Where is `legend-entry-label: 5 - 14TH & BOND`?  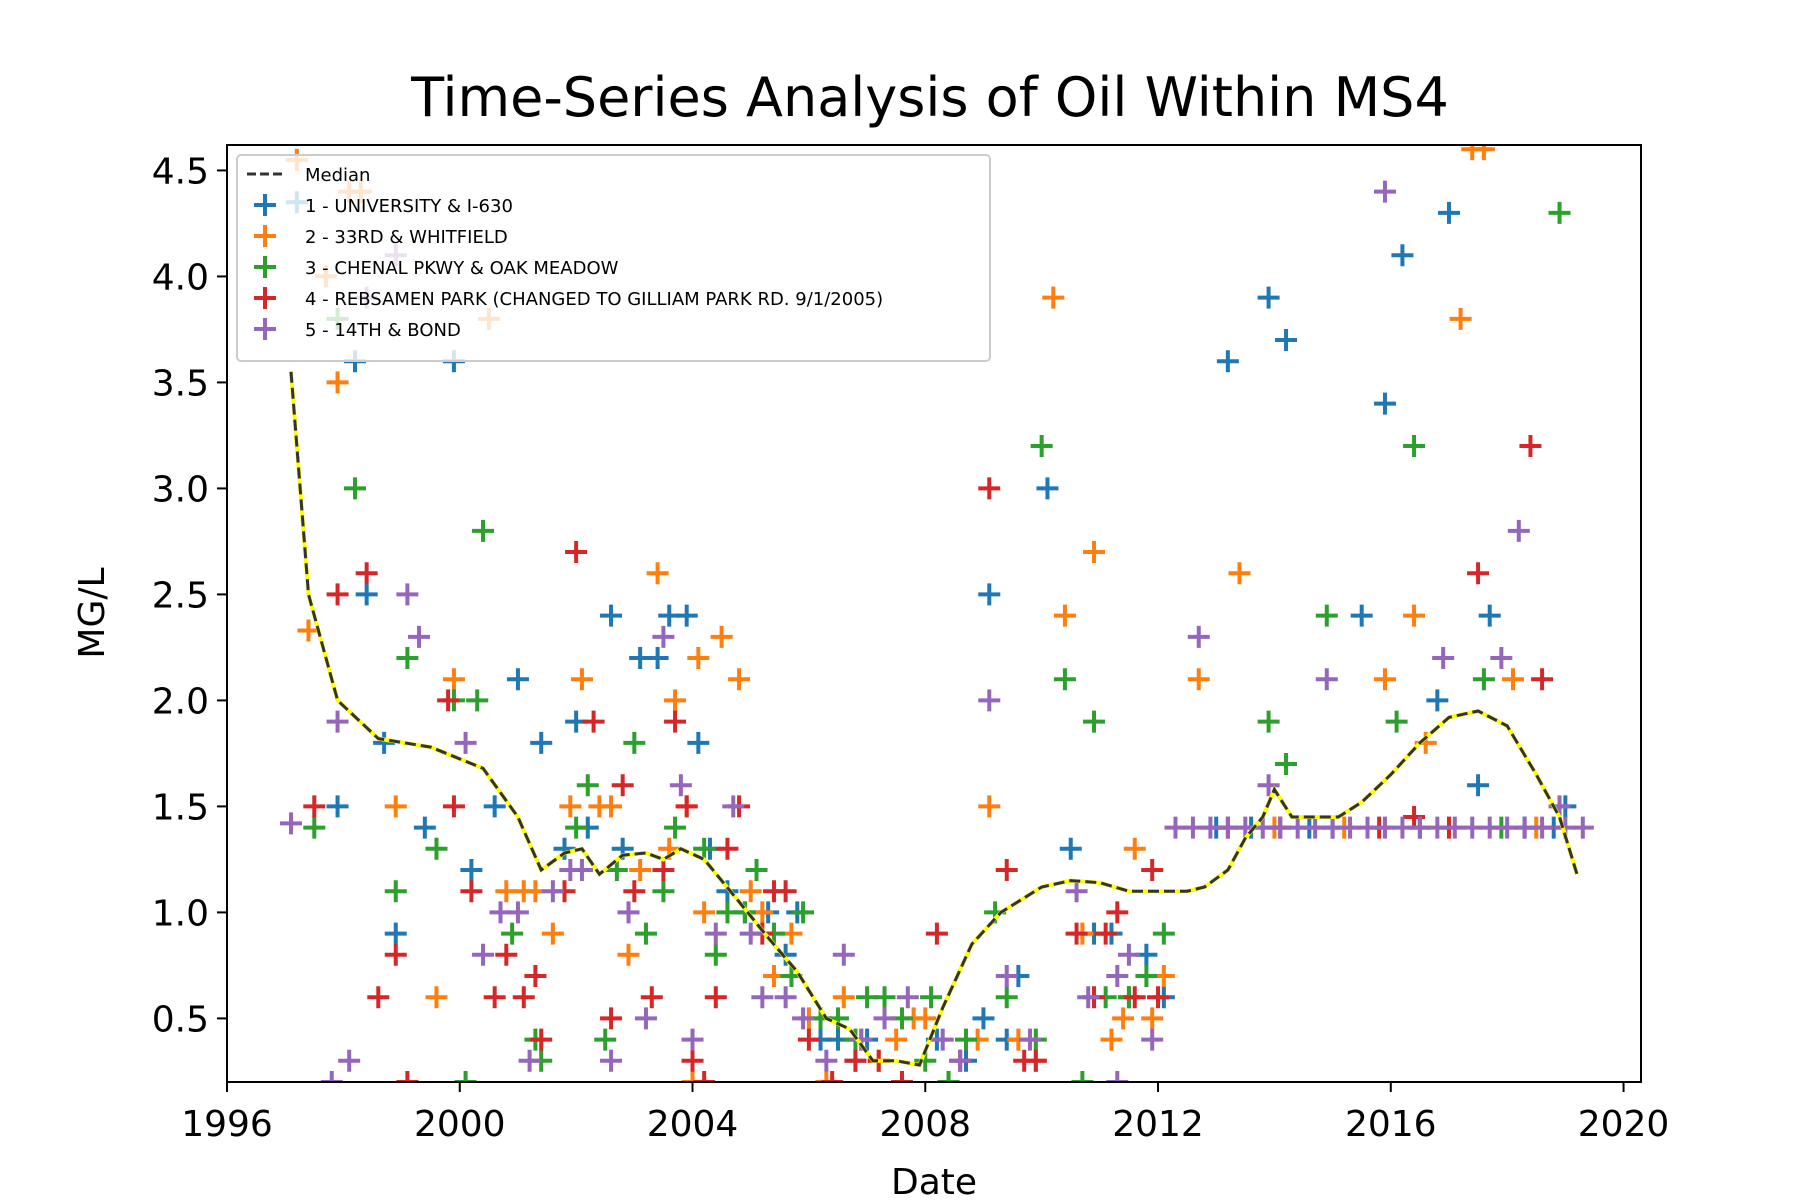 legend-entry-label: 5 - 14TH & BOND is located at coordinates (383, 330).